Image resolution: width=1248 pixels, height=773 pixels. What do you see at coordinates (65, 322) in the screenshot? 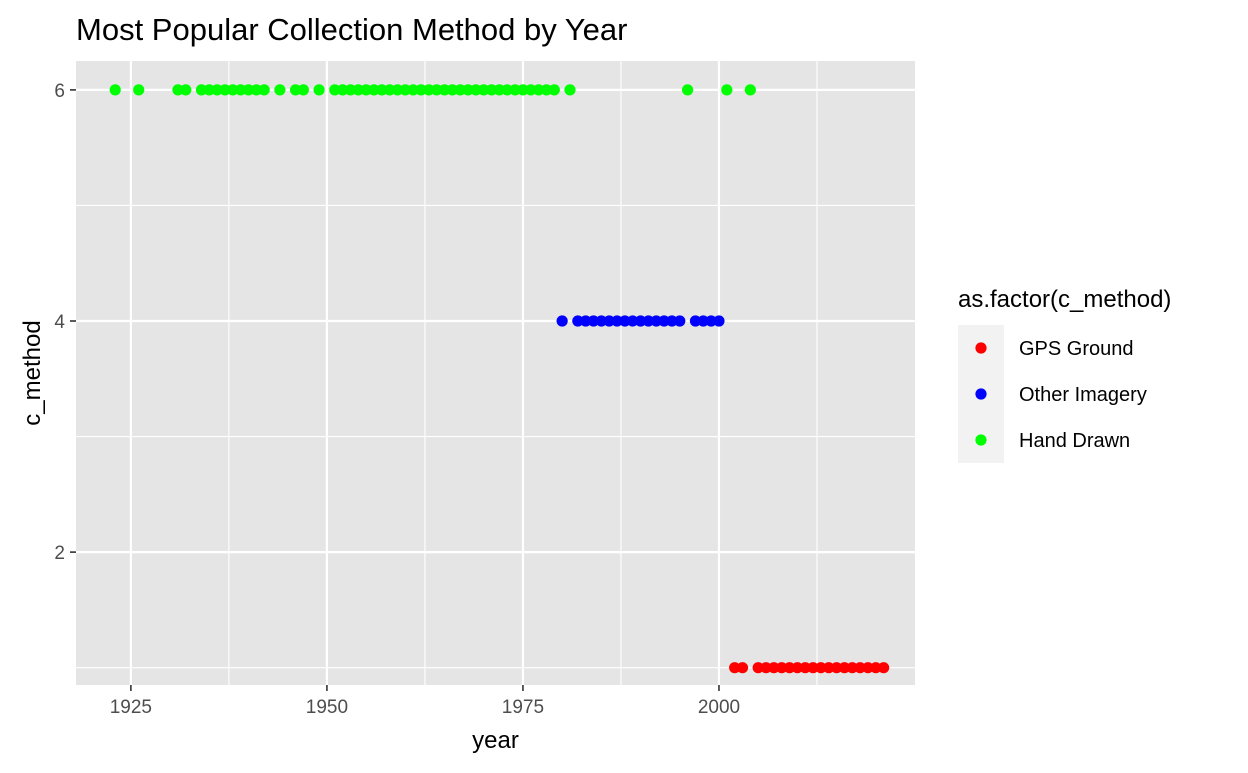
I see `y-axis: 2 4 6` at bounding box center [65, 322].